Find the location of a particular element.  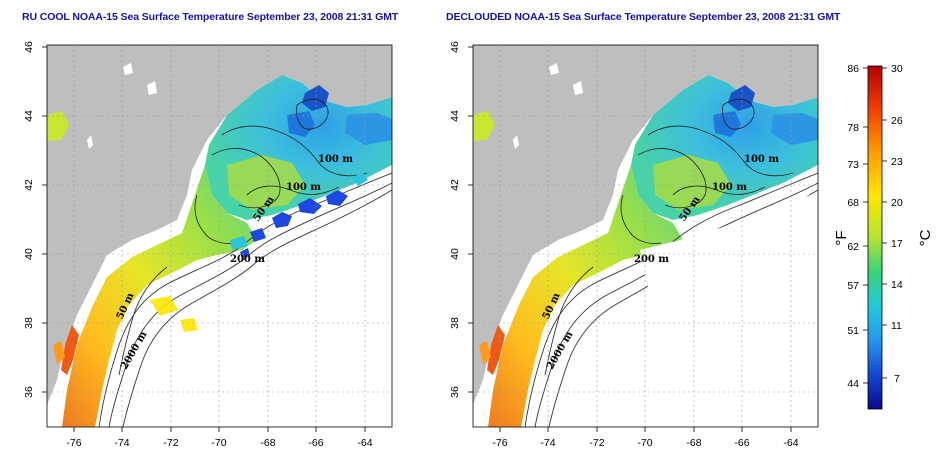

colorbar-f-tick-0: 86 is located at coordinates (853, 69).